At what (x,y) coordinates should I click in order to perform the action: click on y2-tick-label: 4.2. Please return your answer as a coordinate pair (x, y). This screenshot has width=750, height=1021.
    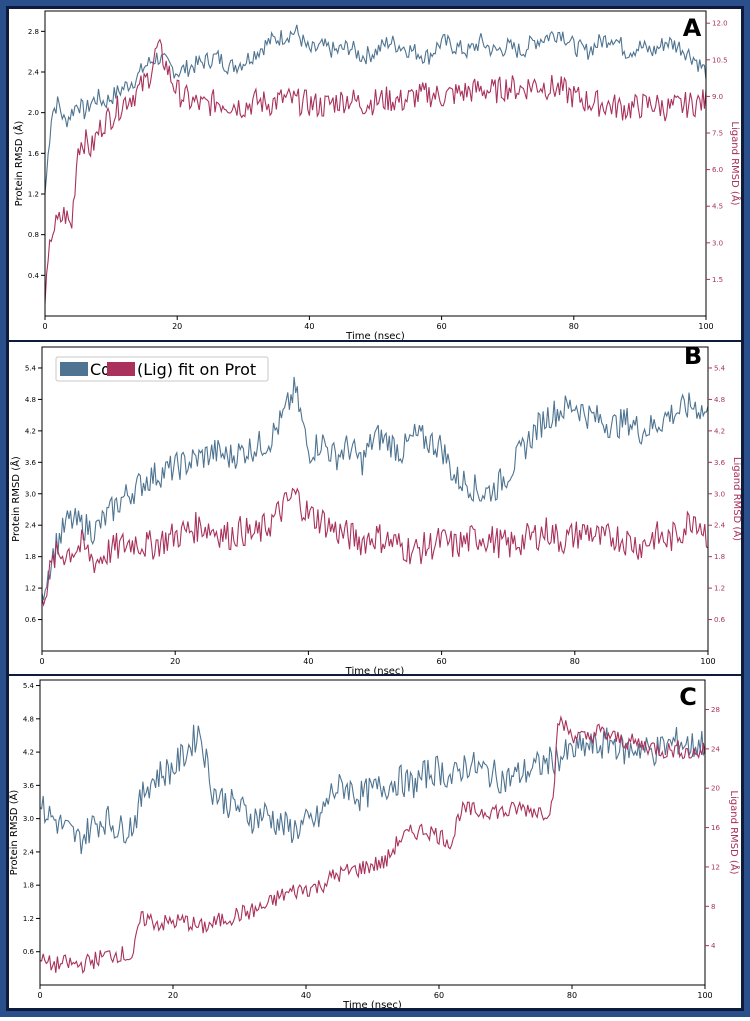
    Looking at the image, I should click on (719, 431).